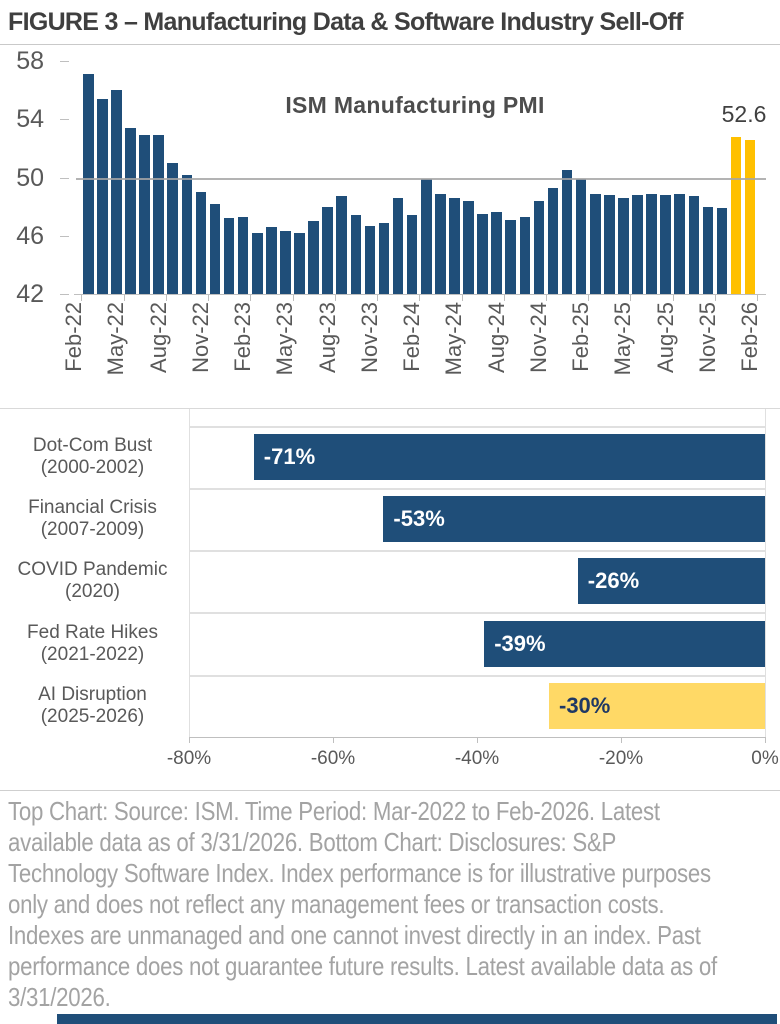  Describe the element at coordinates (665, 337) in the screenshot. I see `x-axis-tick-label-text: Aug-25` at that location.